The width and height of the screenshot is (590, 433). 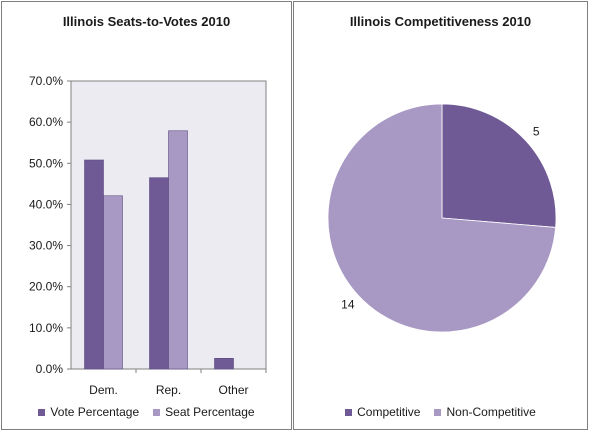 What do you see at coordinates (42, 412) in the screenshot?
I see `legend-swatch-vote` at bounding box center [42, 412].